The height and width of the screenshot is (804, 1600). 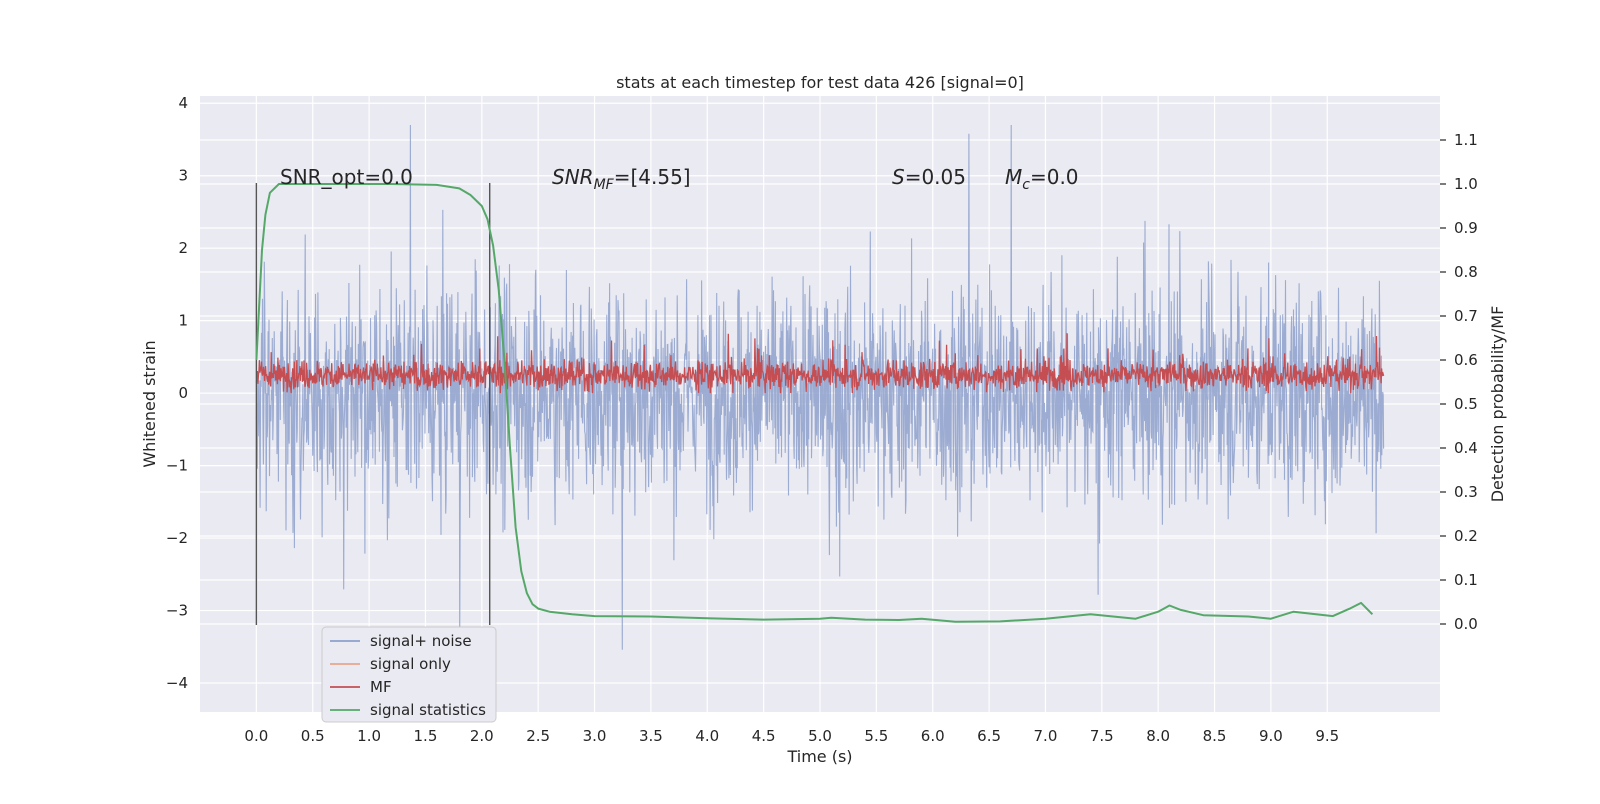 I want to click on x-axis-label: Time (s), so click(x=819, y=756).